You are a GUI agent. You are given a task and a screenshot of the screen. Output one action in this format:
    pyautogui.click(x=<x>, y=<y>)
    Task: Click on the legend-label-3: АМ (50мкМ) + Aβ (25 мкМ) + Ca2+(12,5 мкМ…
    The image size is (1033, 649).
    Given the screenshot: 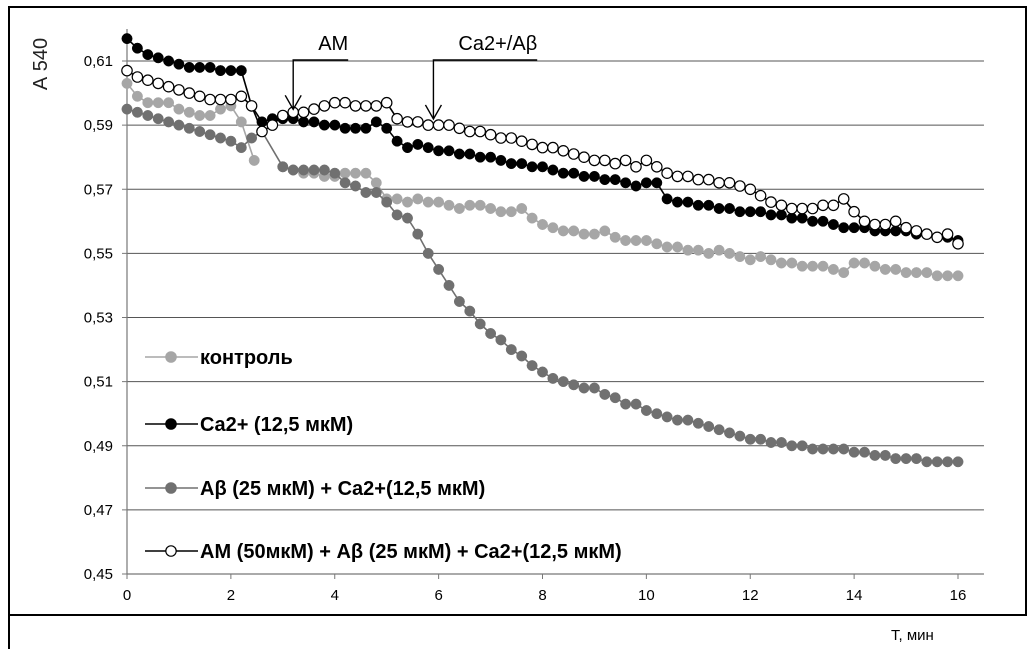 What is the action you would take?
    pyautogui.click(x=411, y=552)
    